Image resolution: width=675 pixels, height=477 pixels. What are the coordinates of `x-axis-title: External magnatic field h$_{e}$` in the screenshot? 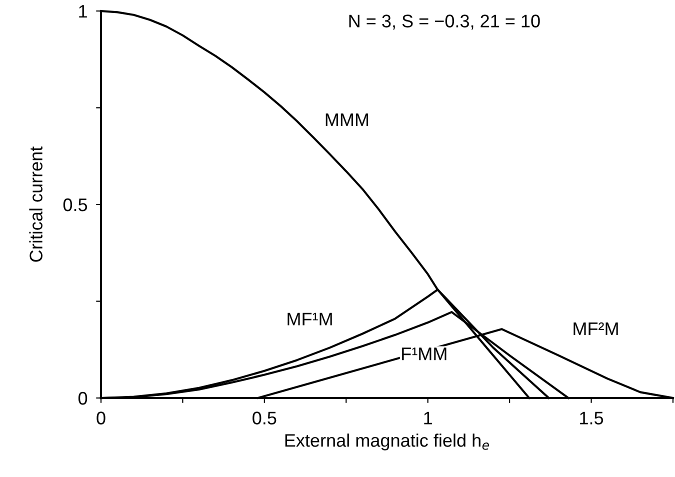 It's located at (387, 442).